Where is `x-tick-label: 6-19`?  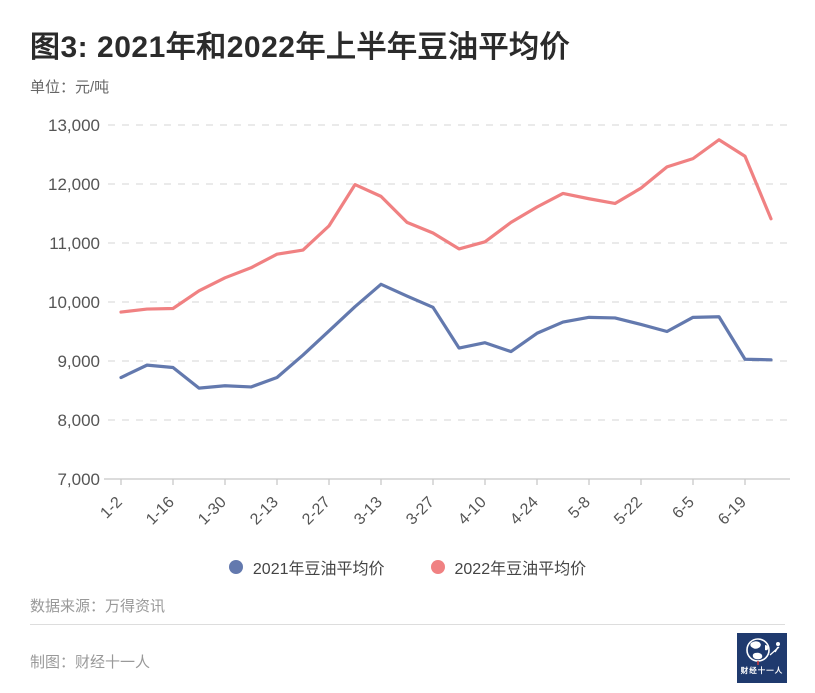 x-tick-label: 6-19 is located at coordinates (732, 511).